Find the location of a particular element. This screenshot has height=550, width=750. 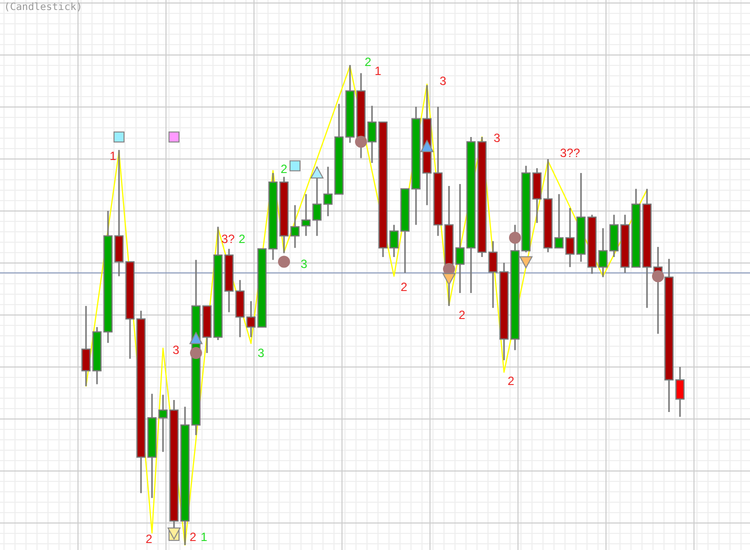

annotation: 3?? is located at coordinates (570, 153).